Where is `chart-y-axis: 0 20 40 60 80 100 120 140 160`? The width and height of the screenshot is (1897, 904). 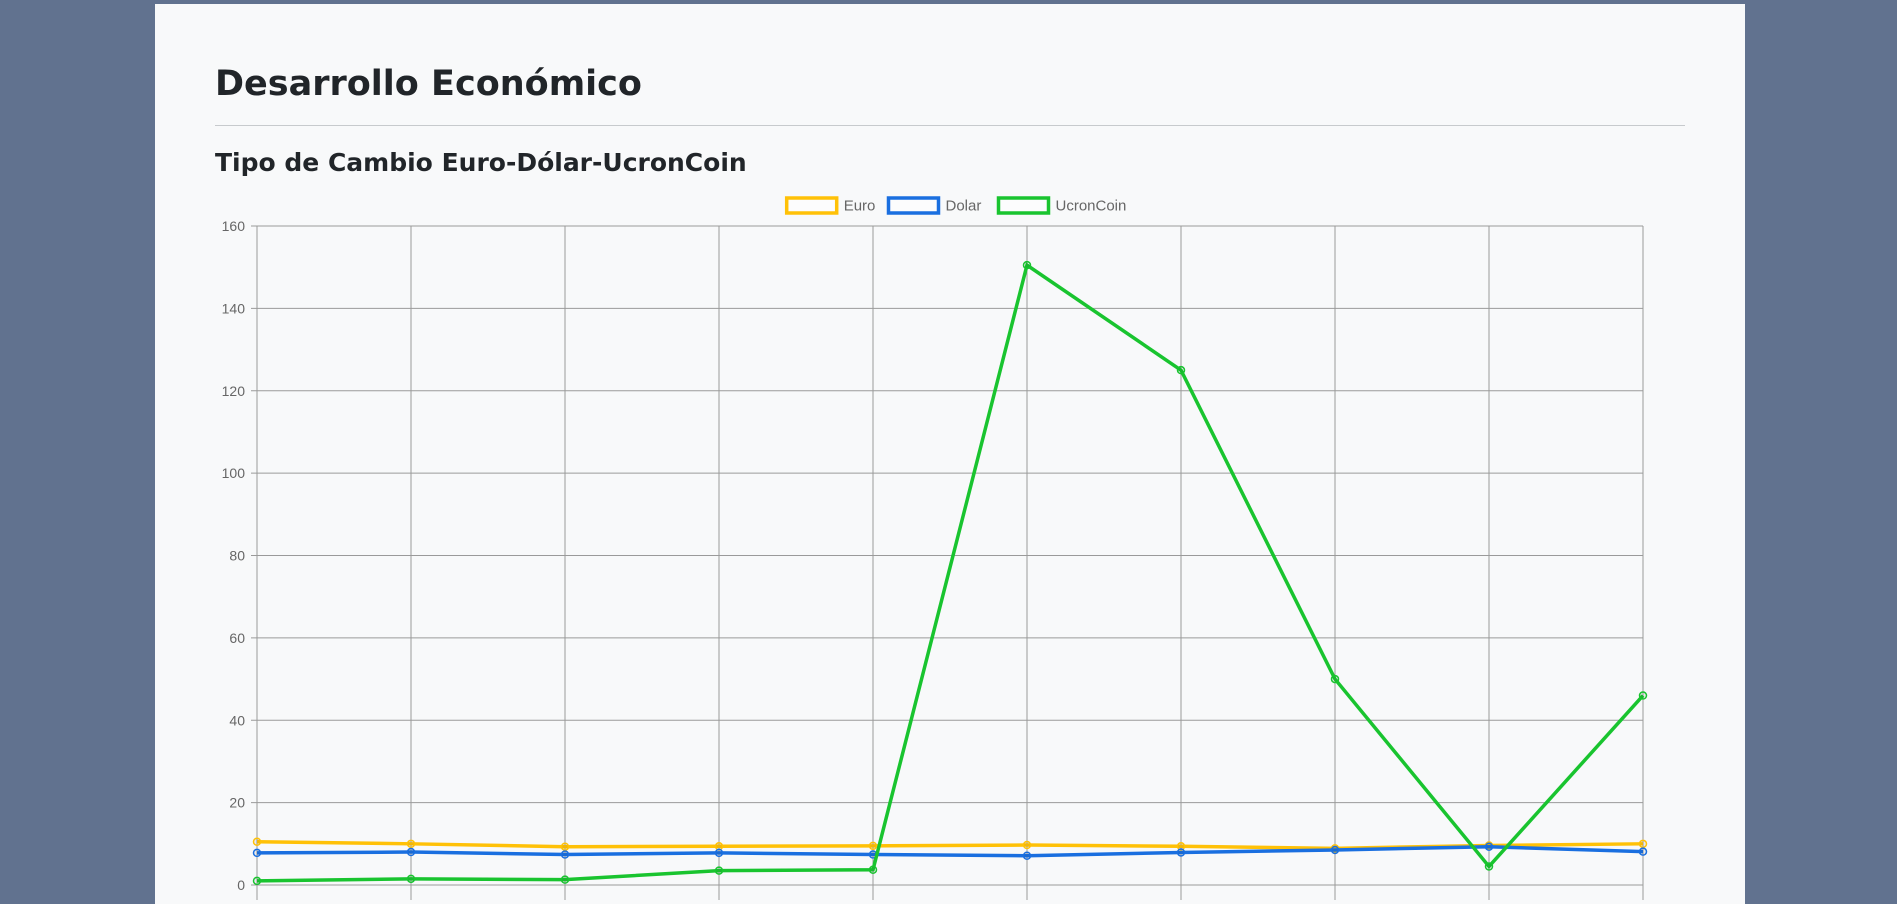
chart-y-axis: 0 20 40 60 80 100 120 140 160 is located at coordinates (234, 555).